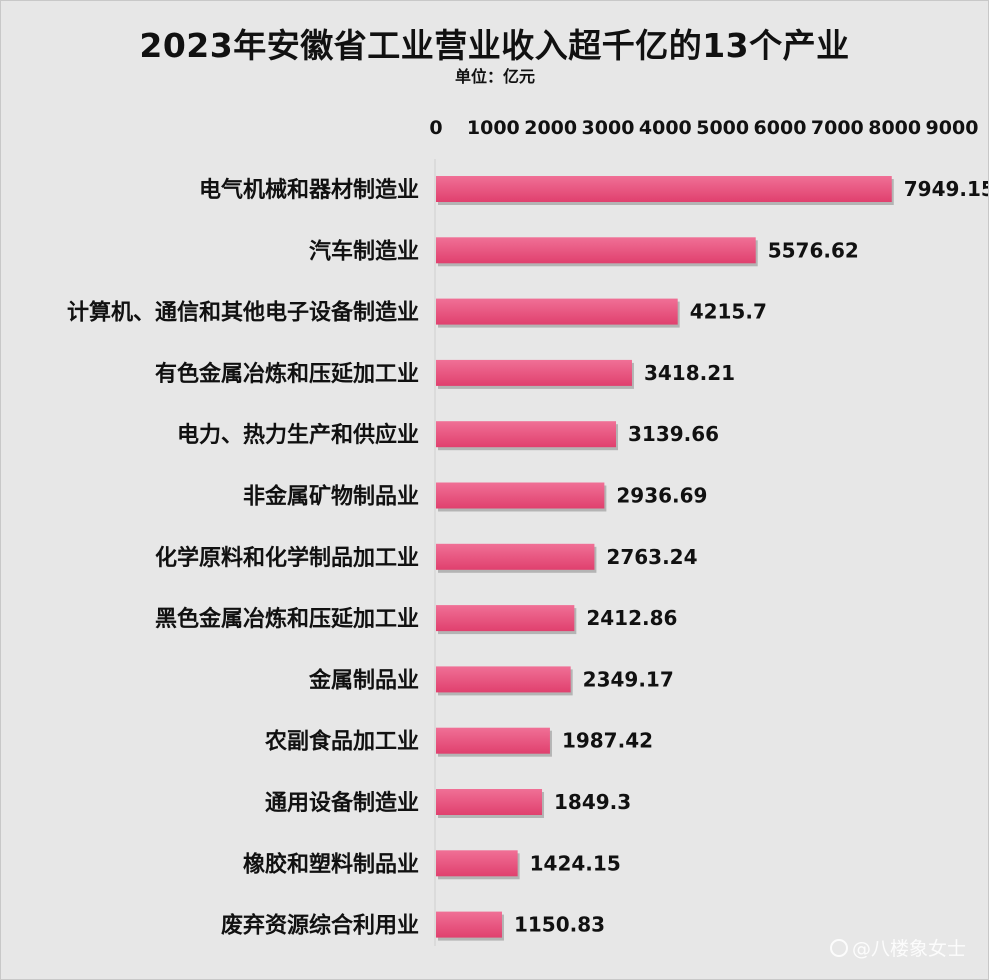  What do you see at coordinates (628, 679) in the screenshot?
I see `data-label: 2349.17` at bounding box center [628, 679].